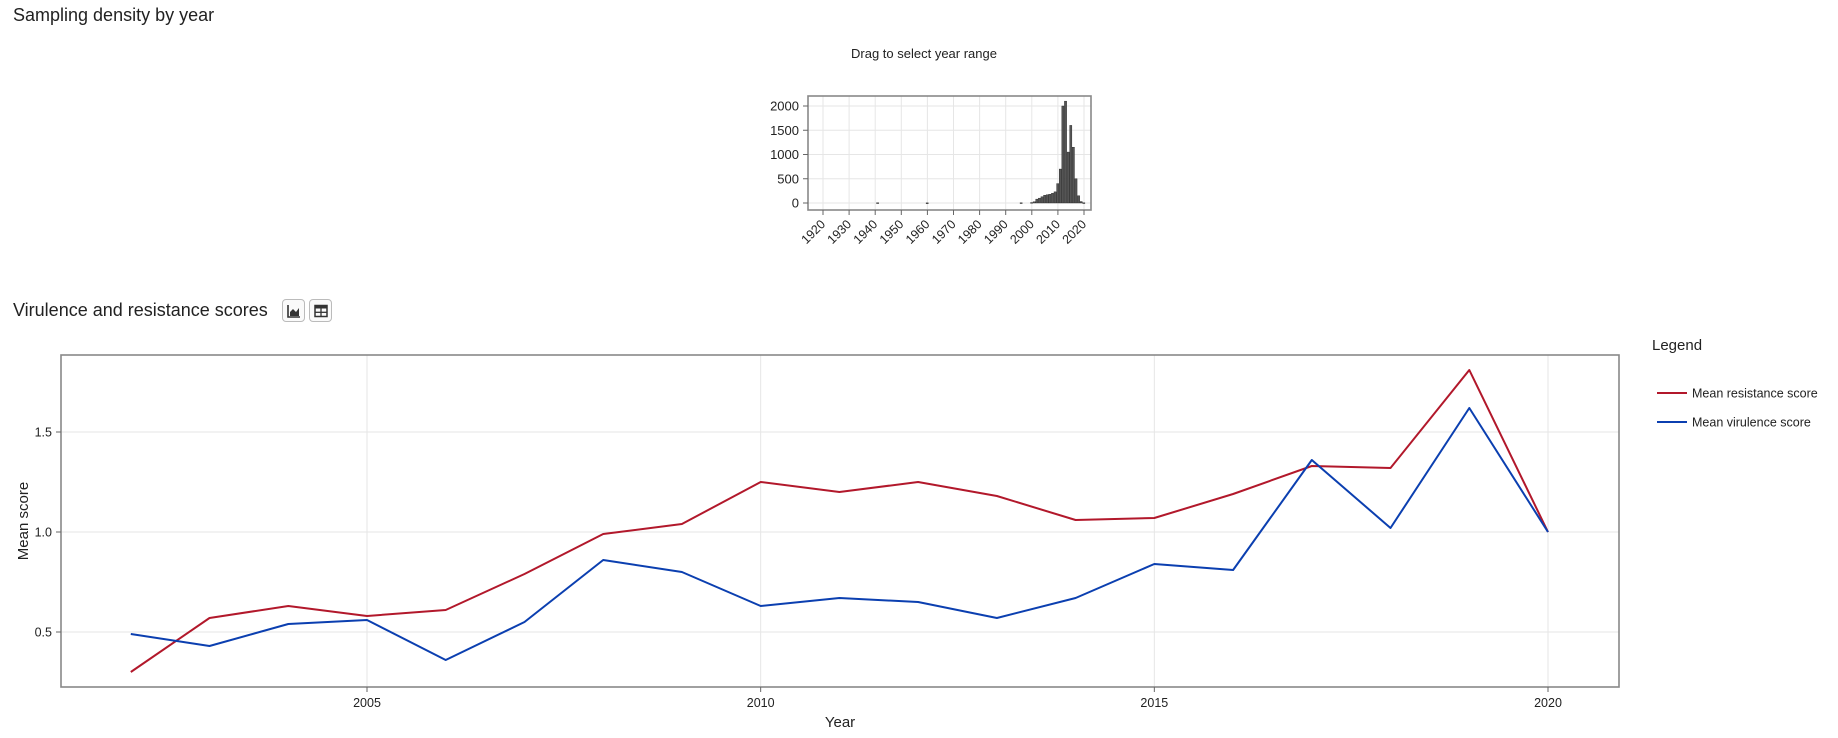  Describe the element at coordinates (814, 232) in the screenshot. I see `histogram-xtick-label: 1920` at that location.